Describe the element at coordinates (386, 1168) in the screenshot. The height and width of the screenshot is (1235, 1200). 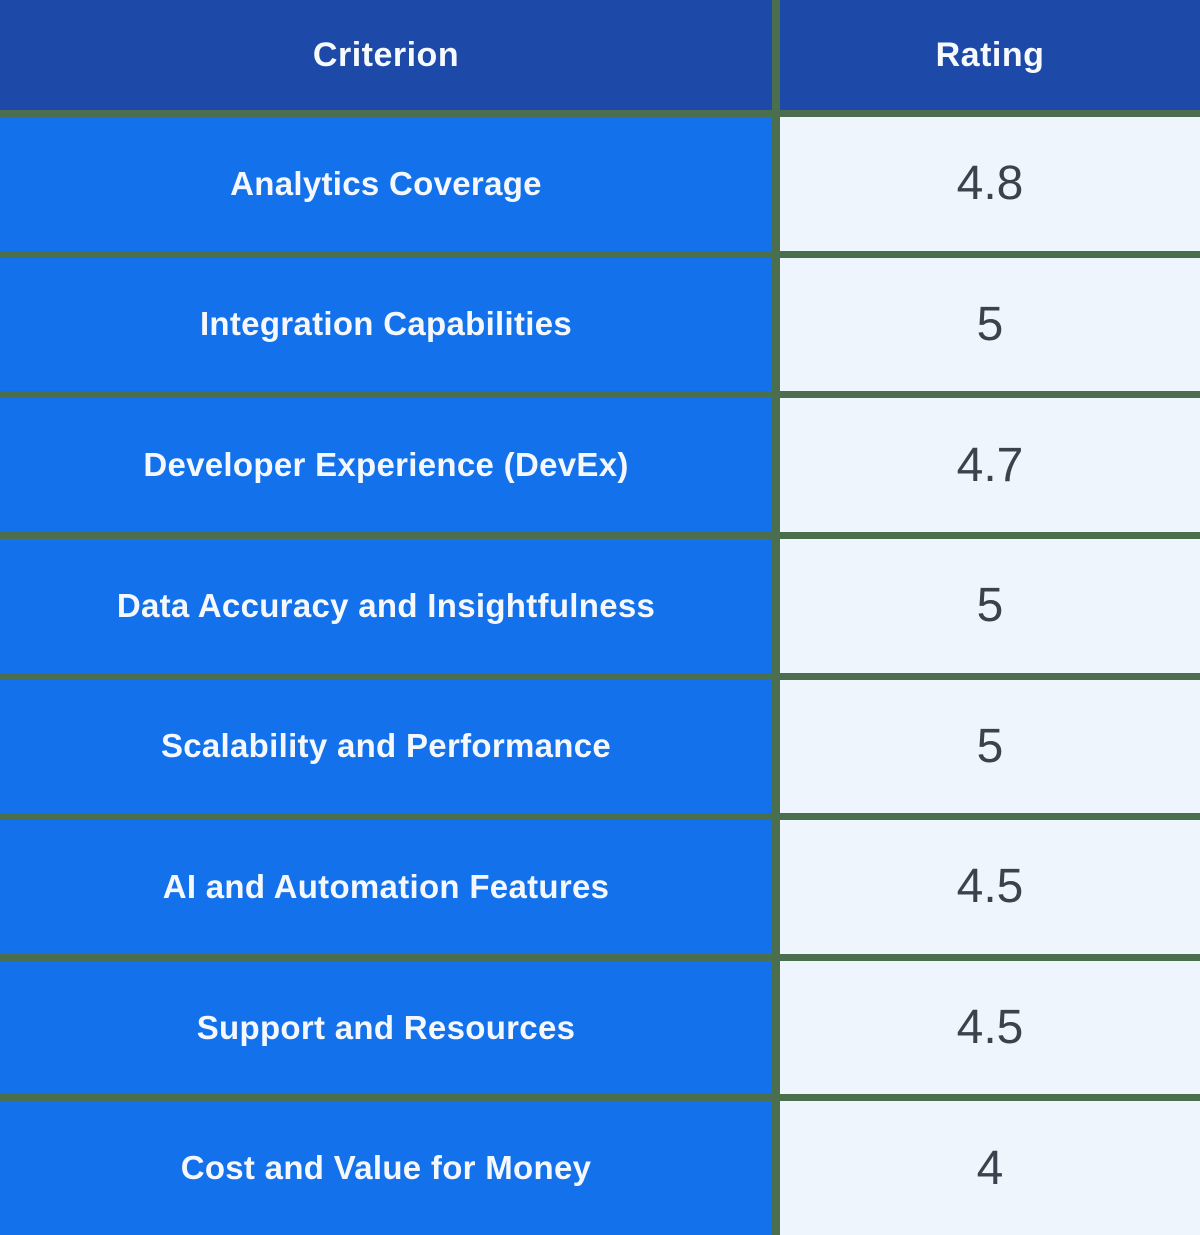
I see `criterion-cell: Cost and Value for Money` at that location.